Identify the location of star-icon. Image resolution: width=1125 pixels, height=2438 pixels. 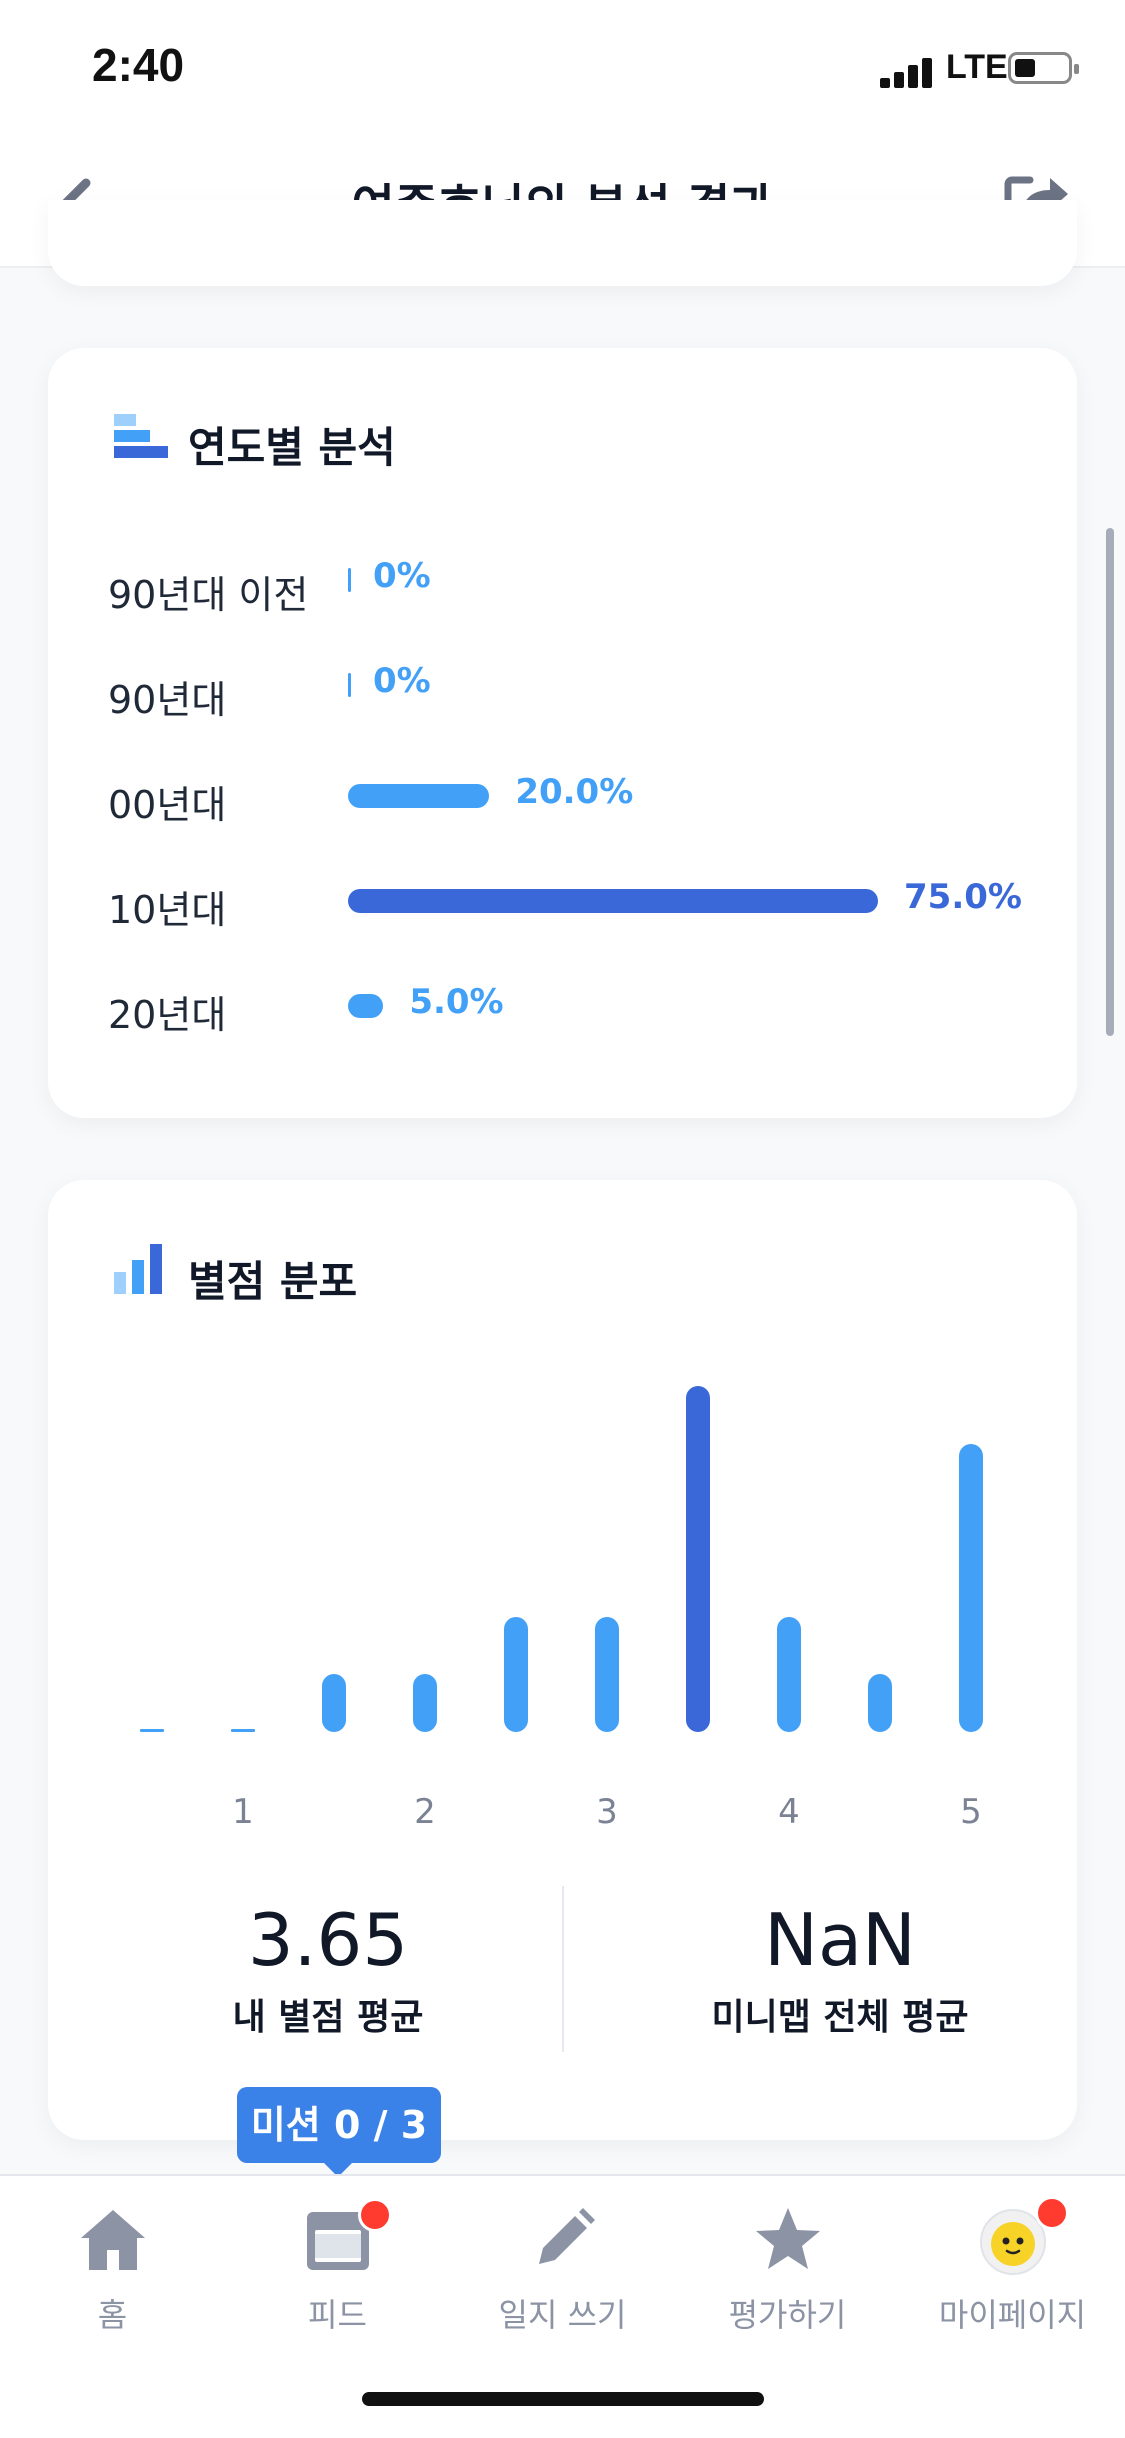
(787, 2238).